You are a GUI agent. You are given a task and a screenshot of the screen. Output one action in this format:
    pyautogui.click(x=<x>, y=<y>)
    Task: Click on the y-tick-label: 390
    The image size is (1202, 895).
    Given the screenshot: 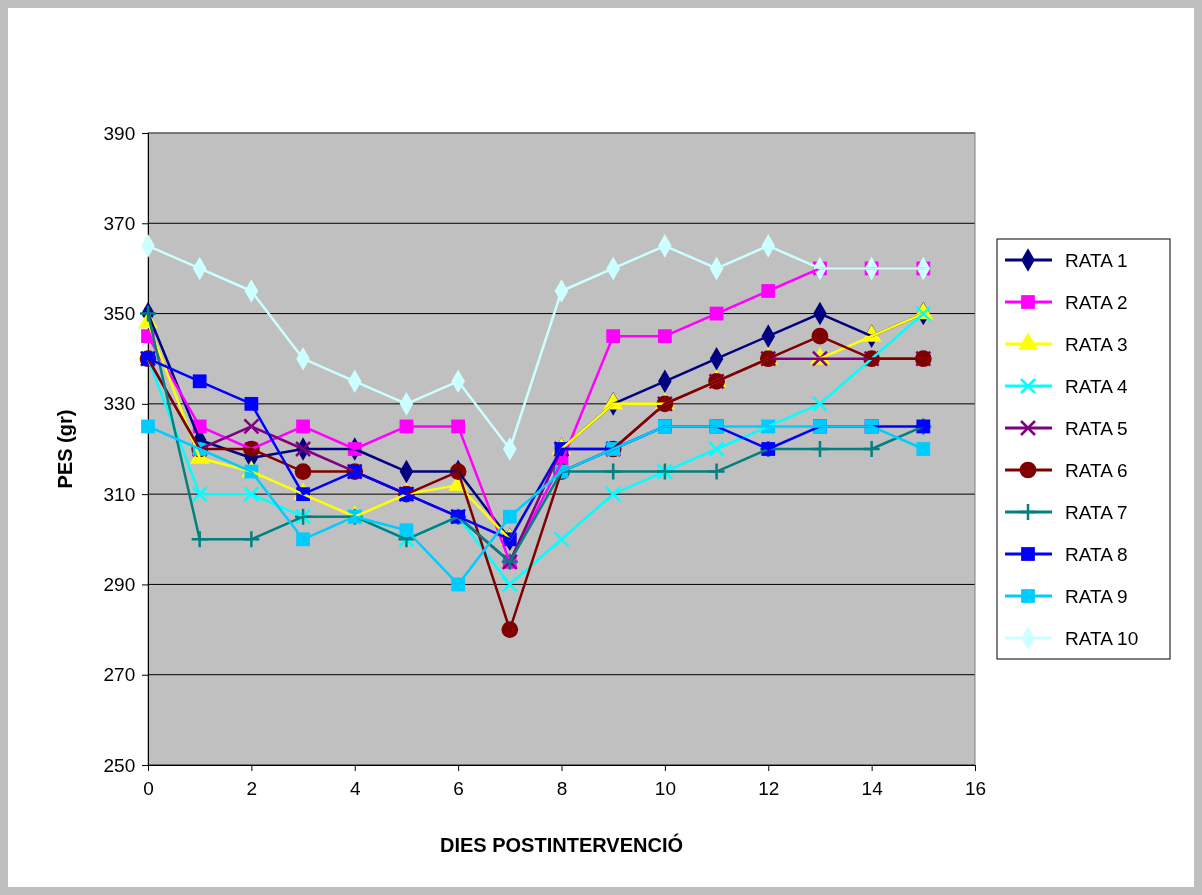 What is the action you would take?
    pyautogui.click(x=119, y=133)
    